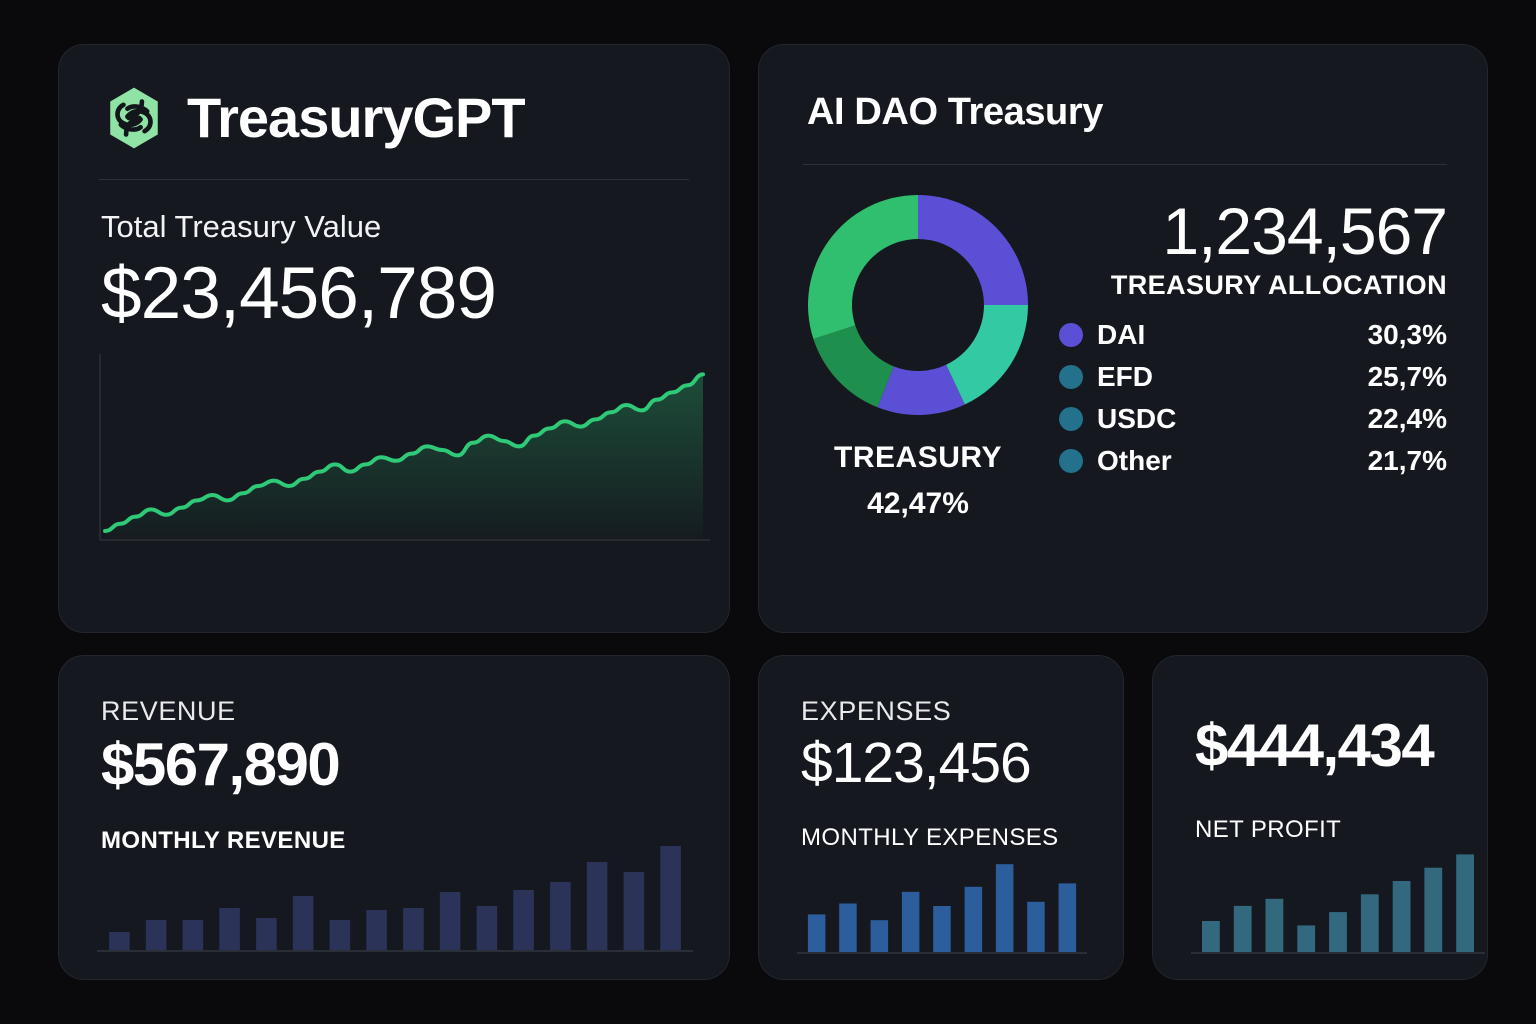 This screenshot has width=1536, height=1024. What do you see at coordinates (1253, 419) in the screenshot?
I see `legend-row: USDC 22,4%` at bounding box center [1253, 419].